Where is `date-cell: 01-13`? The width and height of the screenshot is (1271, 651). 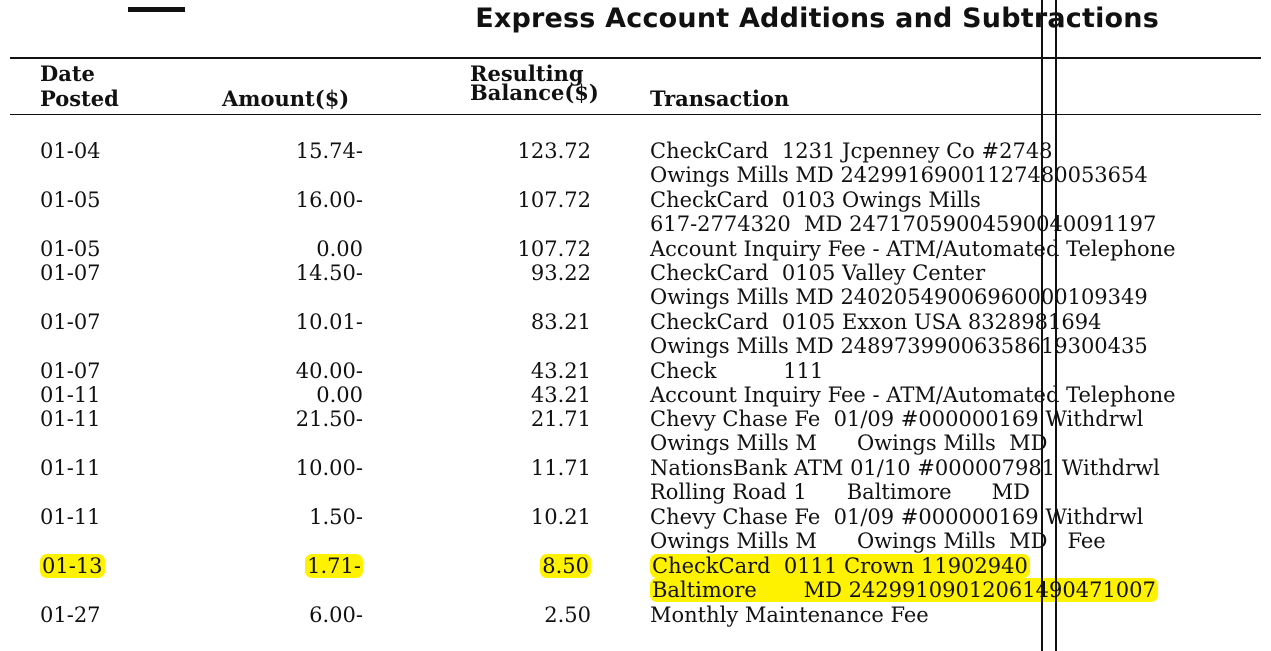 date-cell: 01-13 is located at coordinates (72, 565).